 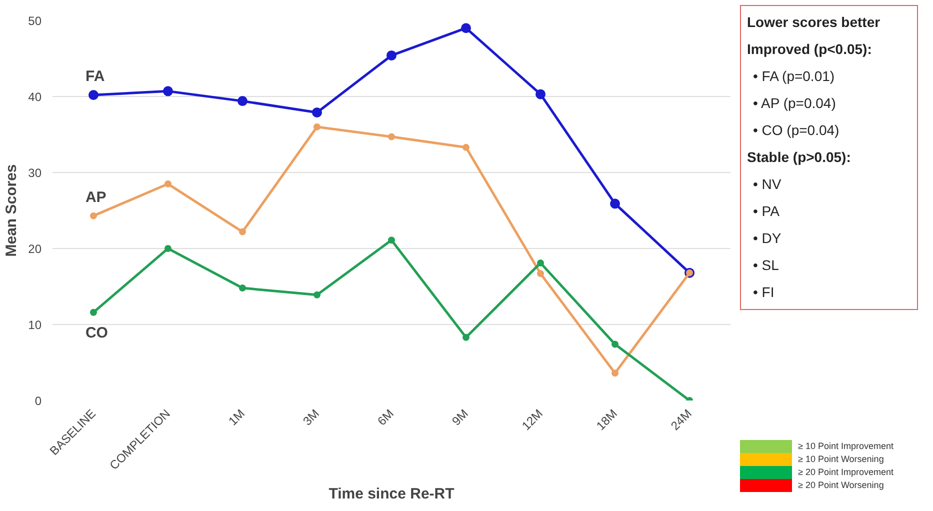 What do you see at coordinates (814, 22) in the screenshot?
I see `text: Lower scores better` at bounding box center [814, 22].